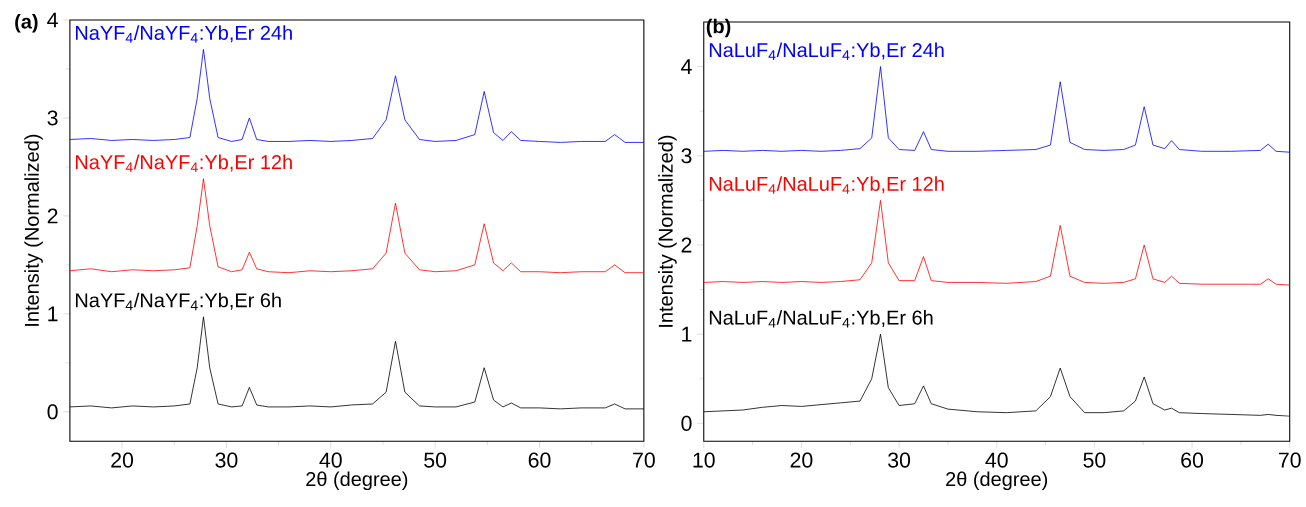 The image size is (1306, 507). Describe the element at coordinates (718, 28) in the screenshot. I see `chart-title: (b)` at that location.